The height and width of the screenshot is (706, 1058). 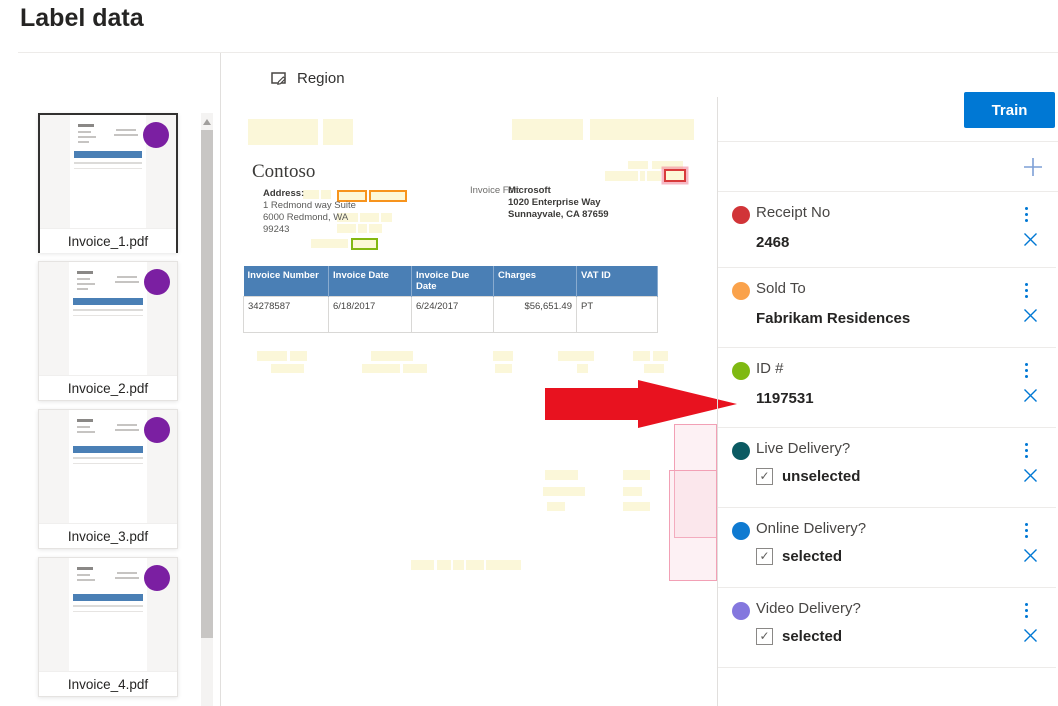 I want to click on label-name: Online Delivery?, so click(x=811, y=528).